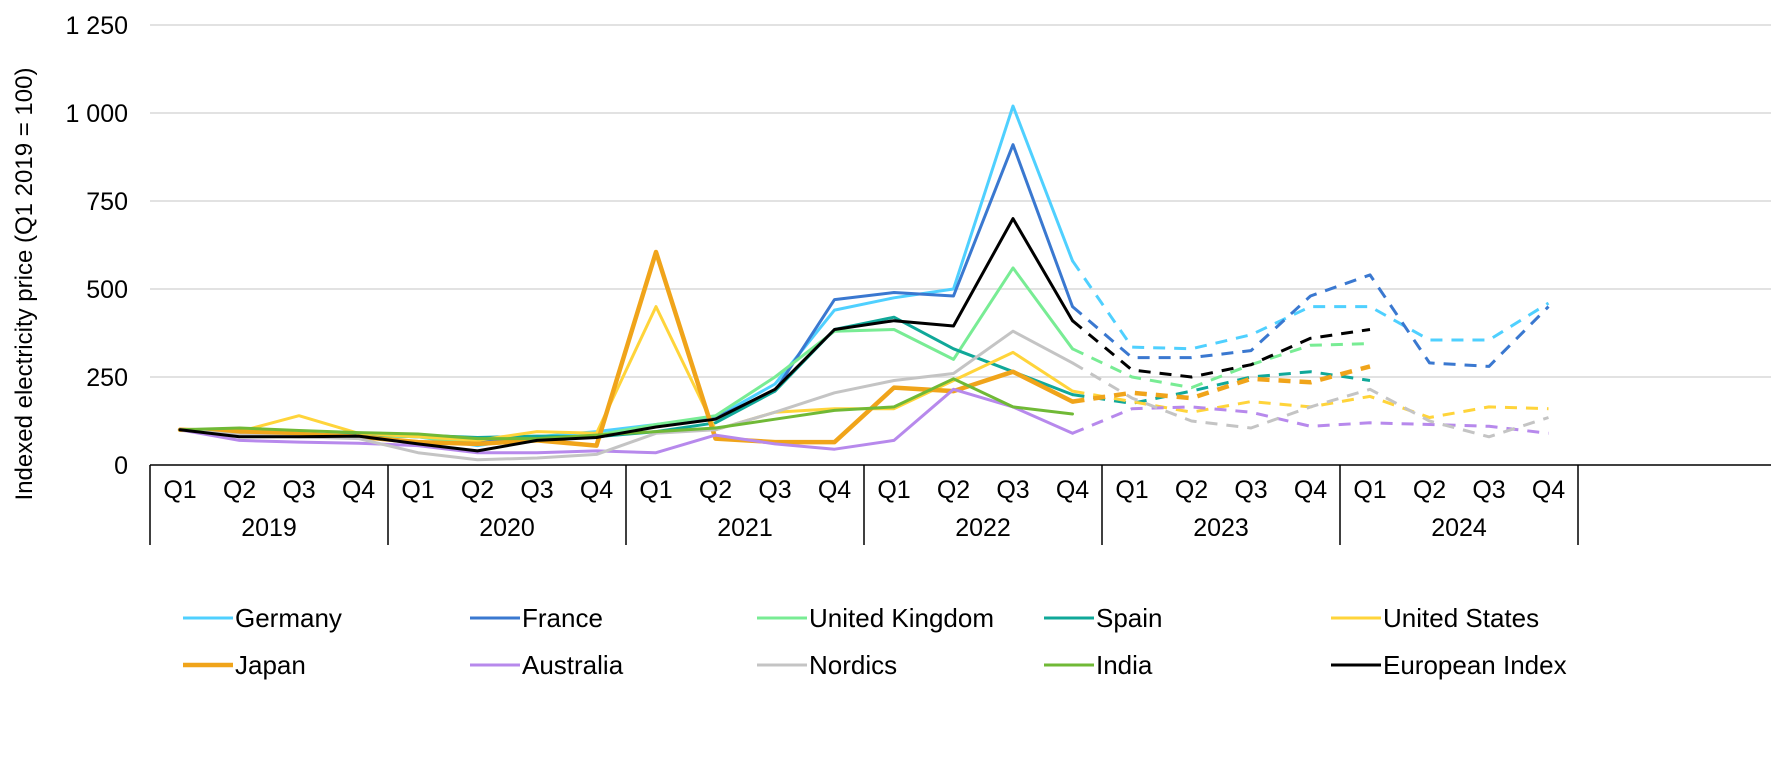 The image size is (1771, 771). Describe the element at coordinates (573, 665) in the screenshot. I see `legend-label: Australia` at that location.